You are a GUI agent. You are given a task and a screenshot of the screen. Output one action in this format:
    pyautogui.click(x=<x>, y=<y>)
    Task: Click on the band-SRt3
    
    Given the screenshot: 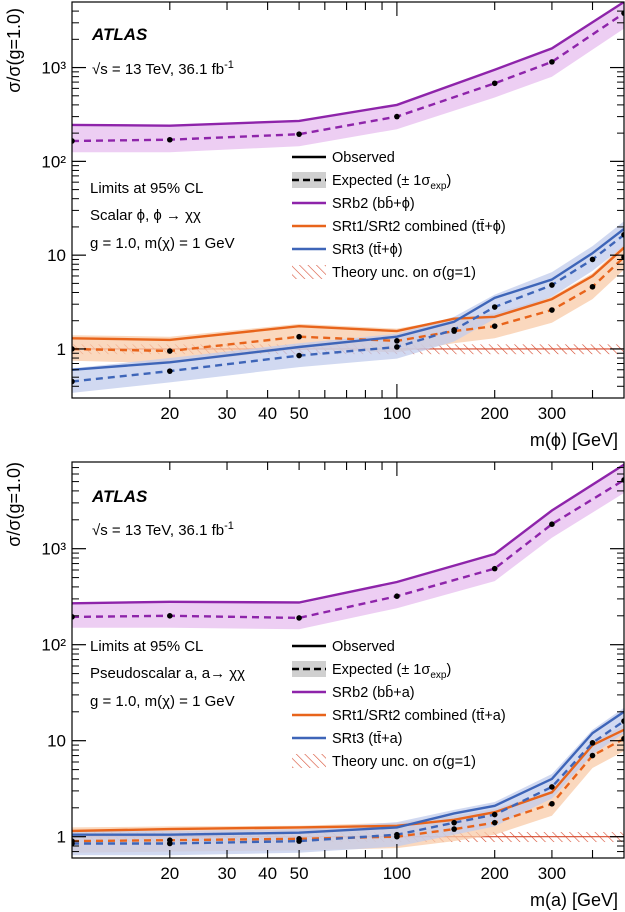 What is the action you would take?
    pyautogui.click(x=348, y=781)
    